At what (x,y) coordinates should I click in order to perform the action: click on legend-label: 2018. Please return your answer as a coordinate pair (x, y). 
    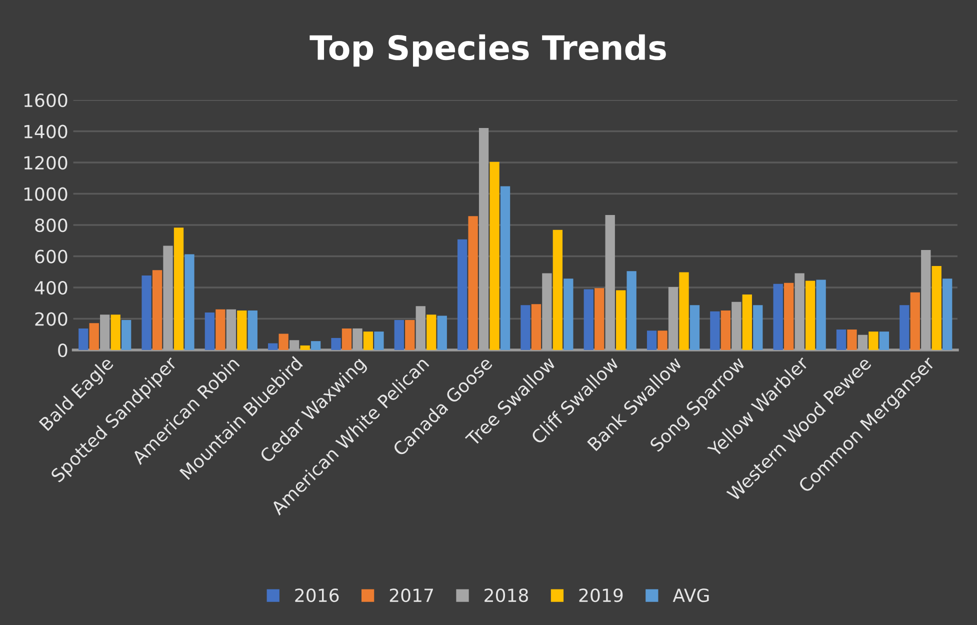
    Looking at the image, I should click on (506, 595).